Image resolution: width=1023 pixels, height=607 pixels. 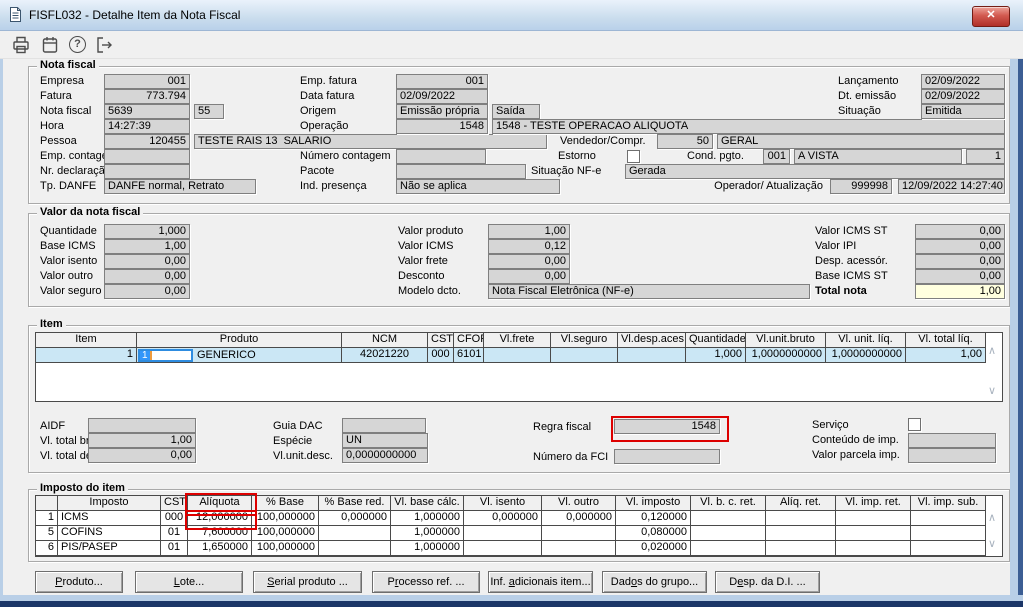 I want to click on quantidade-field: 1,000, so click(x=147, y=231).